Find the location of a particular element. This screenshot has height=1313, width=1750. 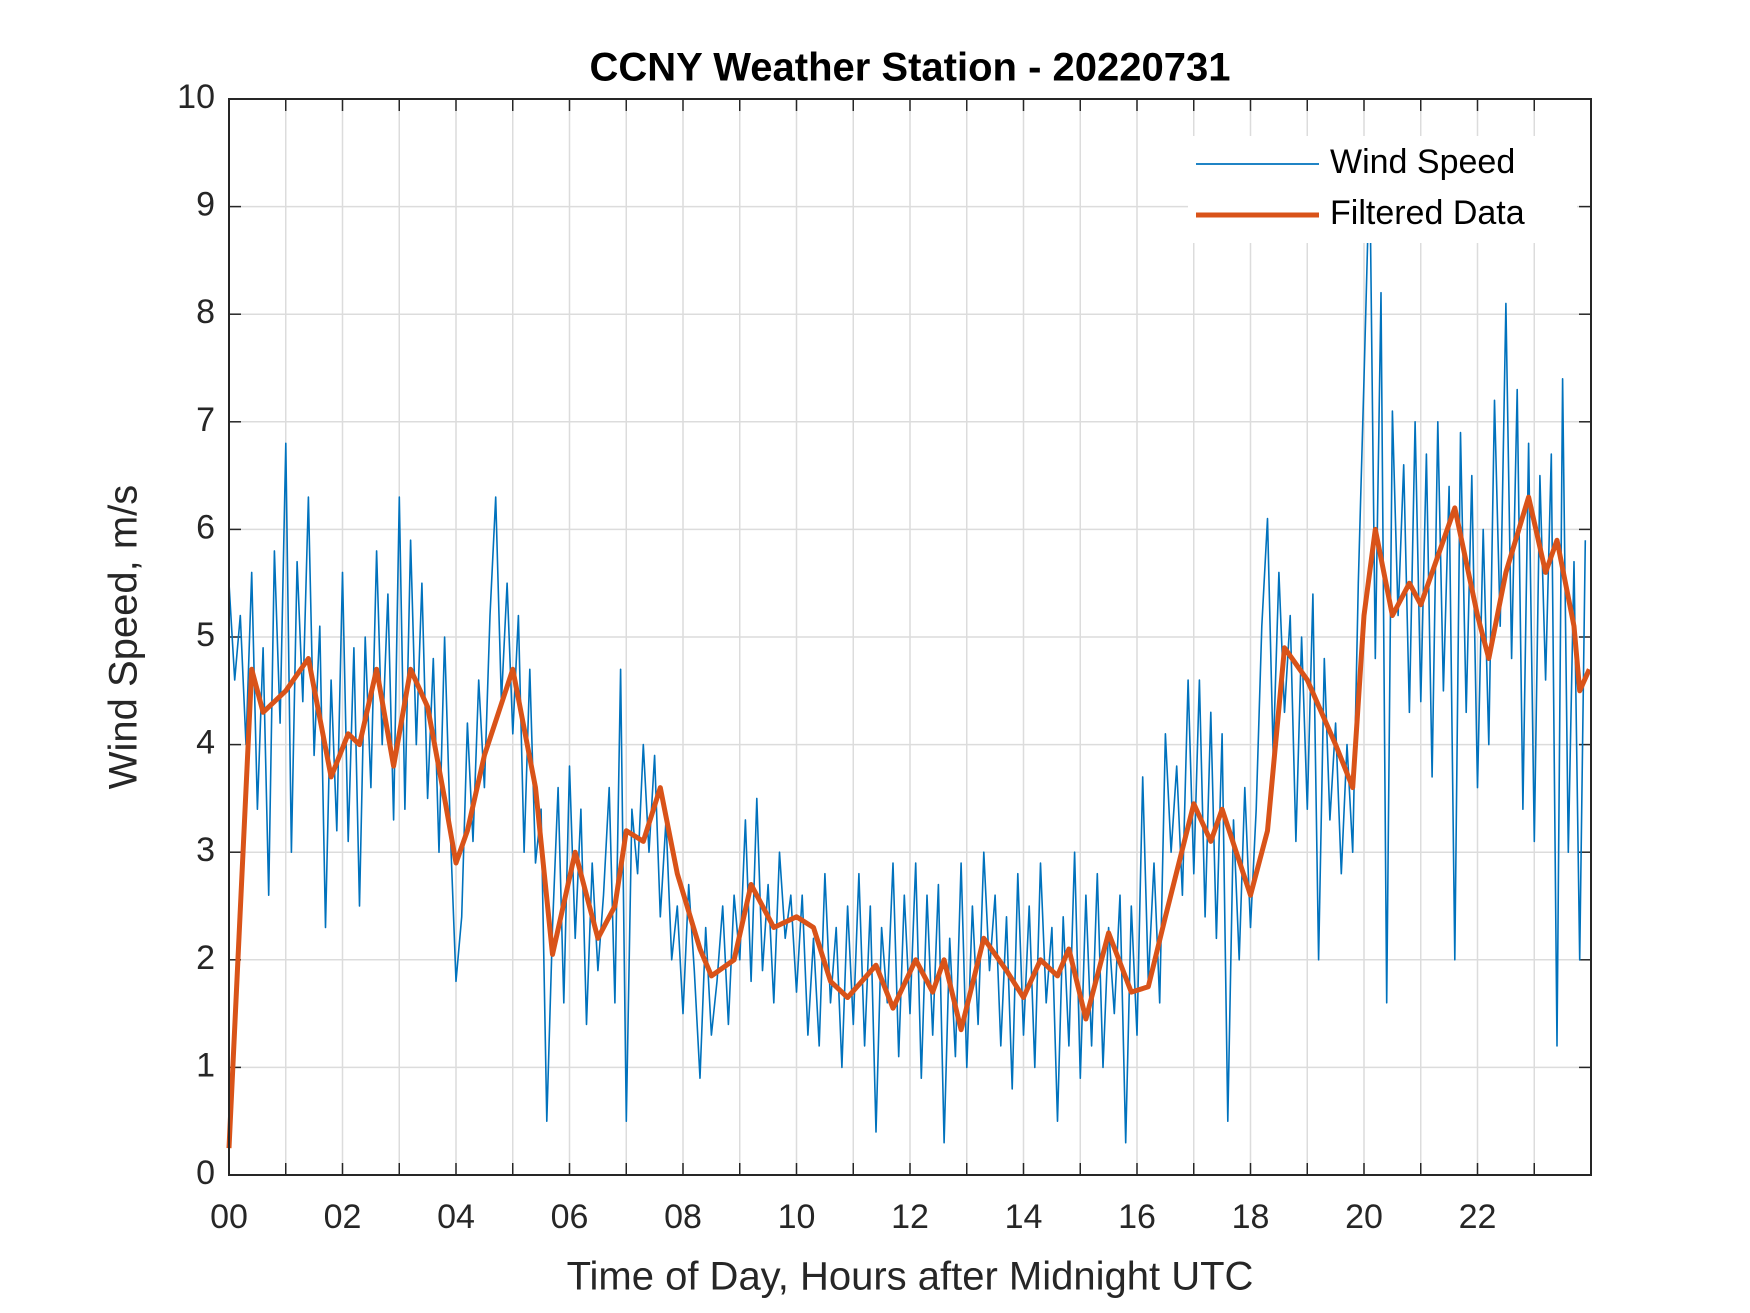

x-tick-label: 18 is located at coordinates (1251, 1217).